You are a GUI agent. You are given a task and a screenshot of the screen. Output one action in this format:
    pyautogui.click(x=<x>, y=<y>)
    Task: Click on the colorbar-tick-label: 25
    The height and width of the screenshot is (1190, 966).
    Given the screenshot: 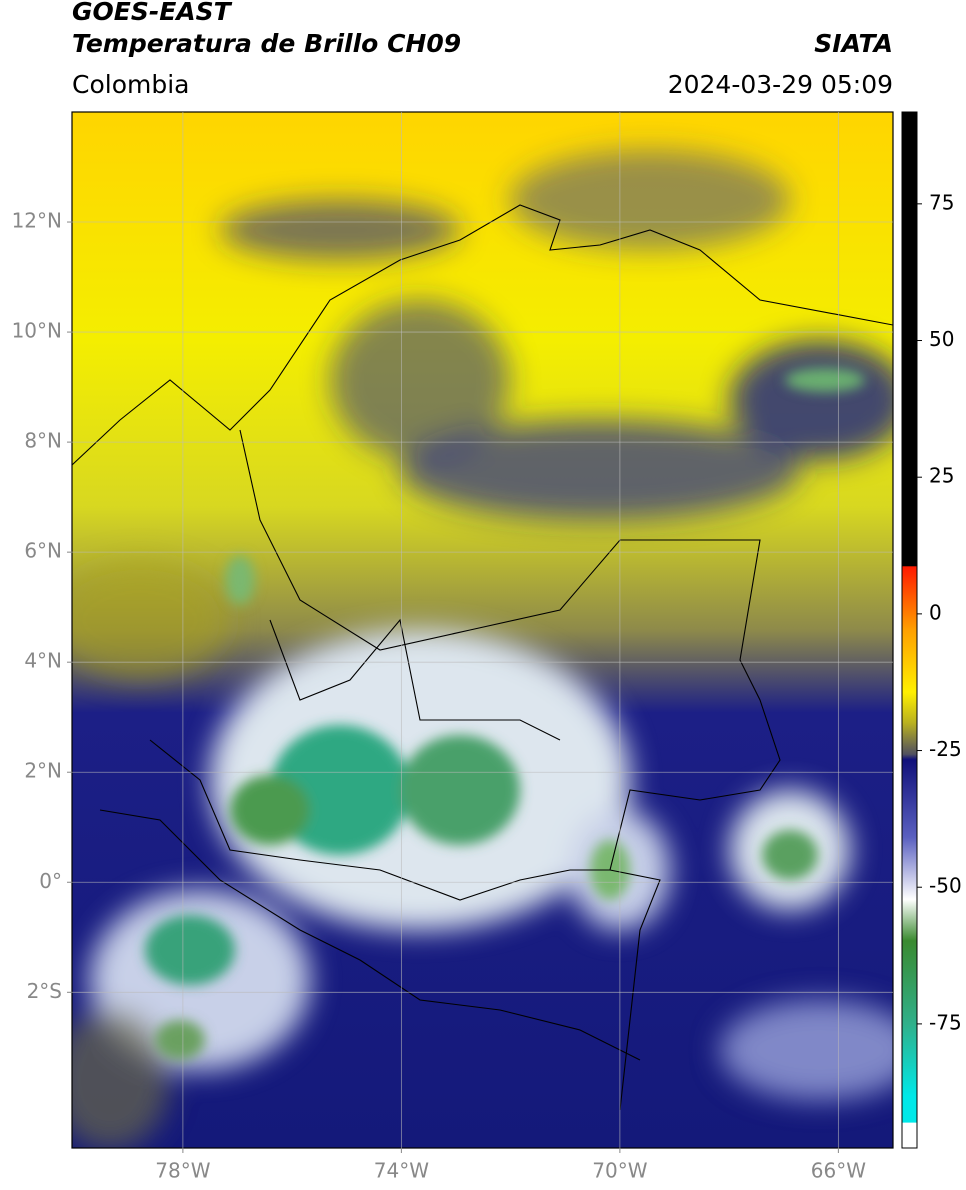 What is the action you would take?
    pyautogui.click(x=941, y=476)
    